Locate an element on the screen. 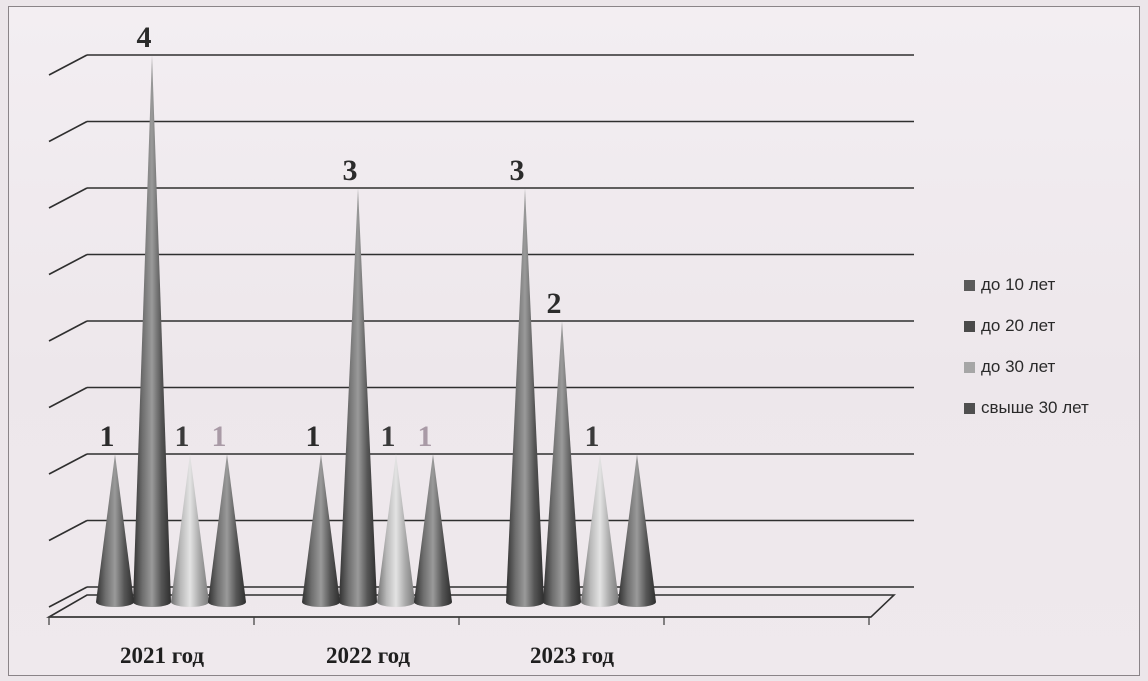 Image resolution: width=1148 pixels, height=681 pixels. legend-label: до 10 лет is located at coordinates (1018, 284).